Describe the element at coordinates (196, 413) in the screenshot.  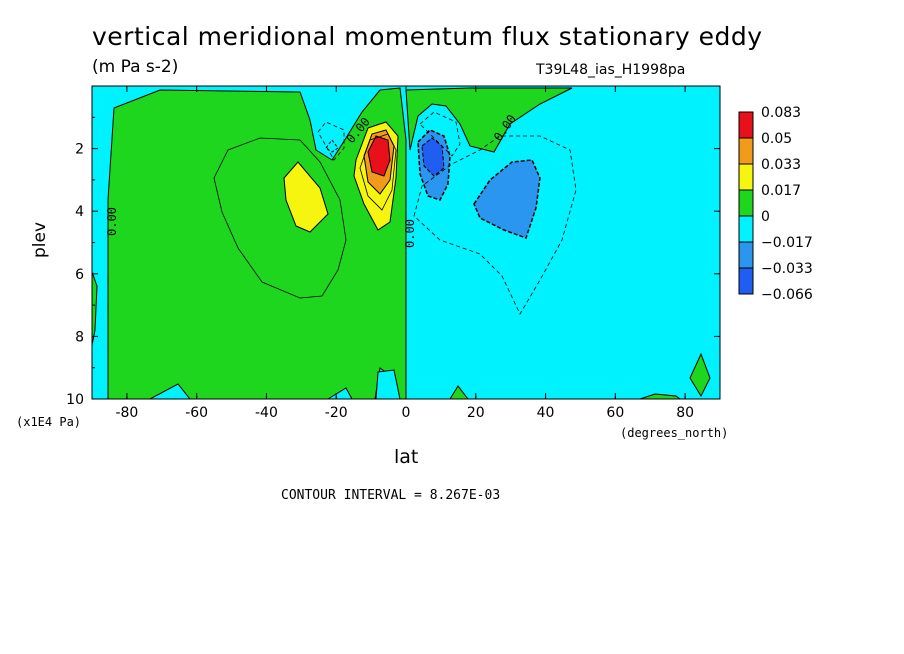
I see `x-tick-label: -60` at that location.